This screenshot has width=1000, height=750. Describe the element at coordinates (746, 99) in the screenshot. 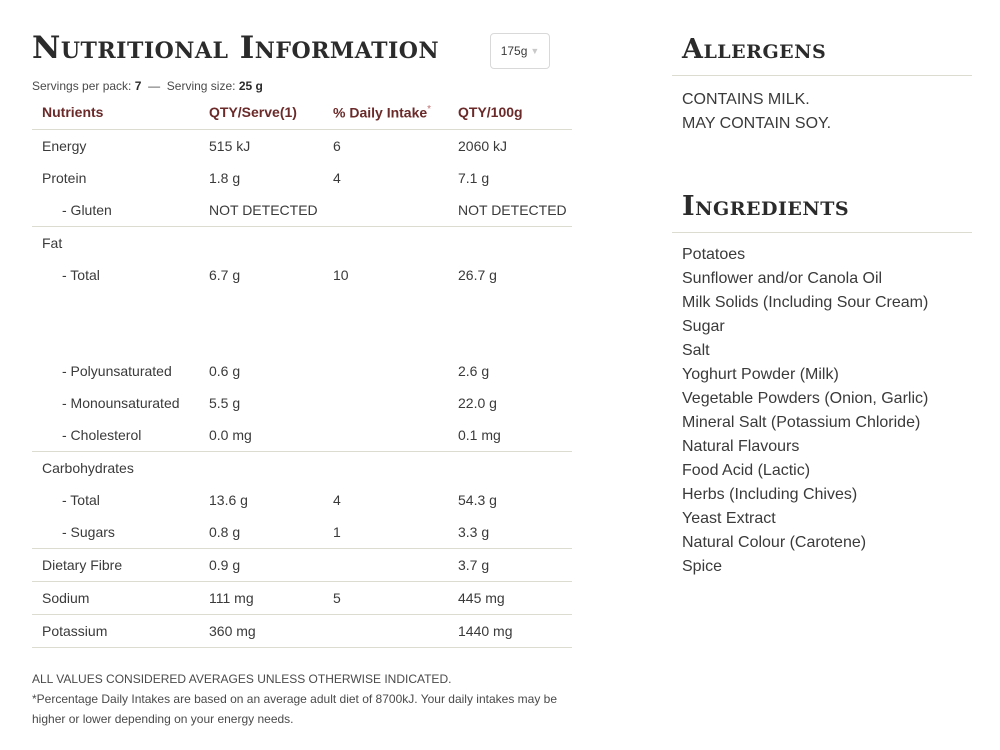

I see `allergen-item: CONTAINS MILK.` at that location.